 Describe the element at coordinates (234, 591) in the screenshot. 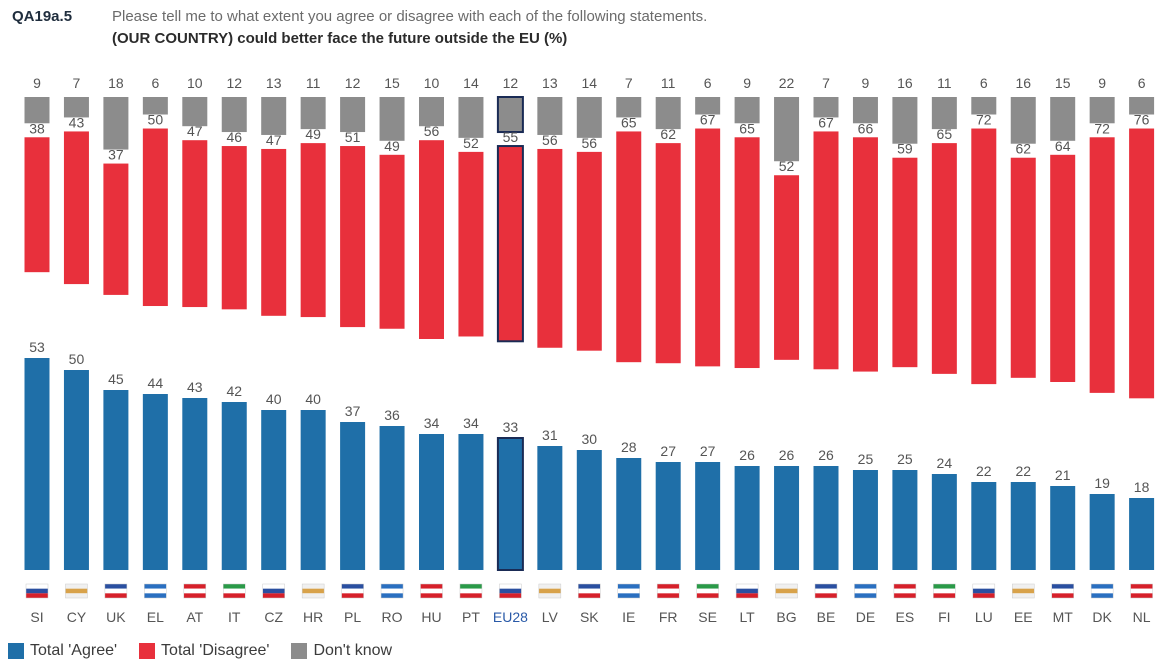

I see `flag-icon-it` at that location.